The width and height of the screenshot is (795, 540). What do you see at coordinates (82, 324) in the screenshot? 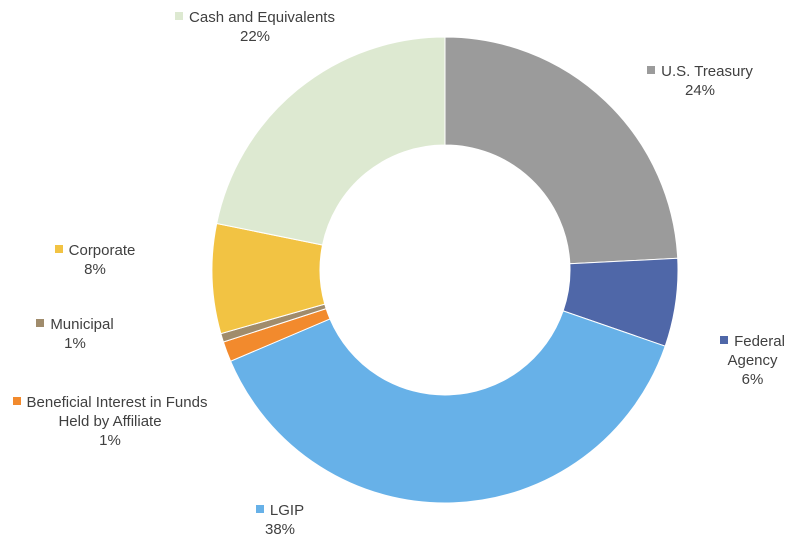
I see `category-name: Municipal` at bounding box center [82, 324].